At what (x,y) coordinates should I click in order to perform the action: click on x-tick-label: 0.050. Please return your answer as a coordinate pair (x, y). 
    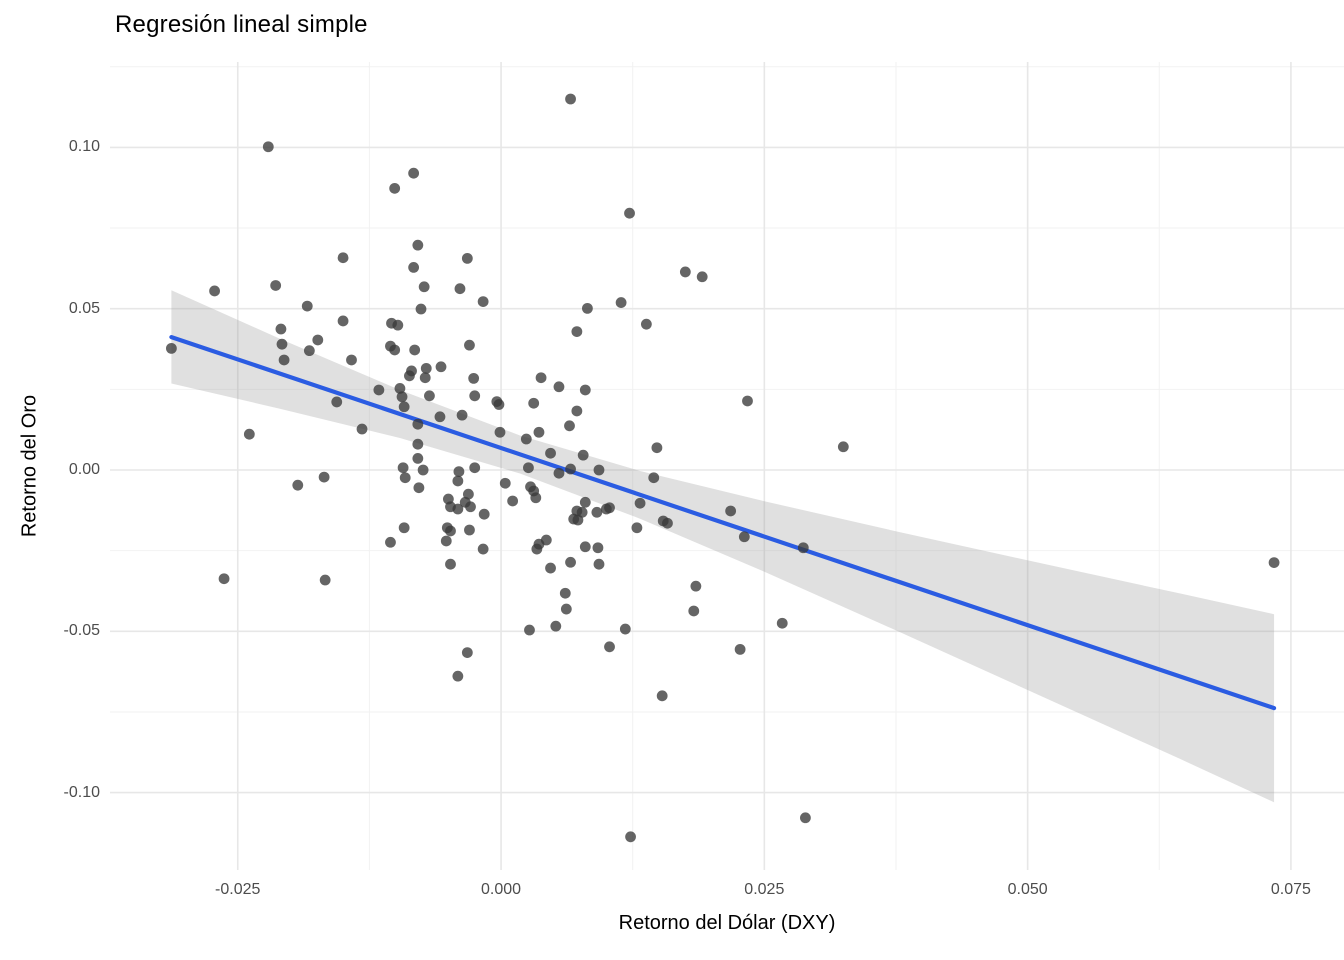
    Looking at the image, I should click on (1027, 889).